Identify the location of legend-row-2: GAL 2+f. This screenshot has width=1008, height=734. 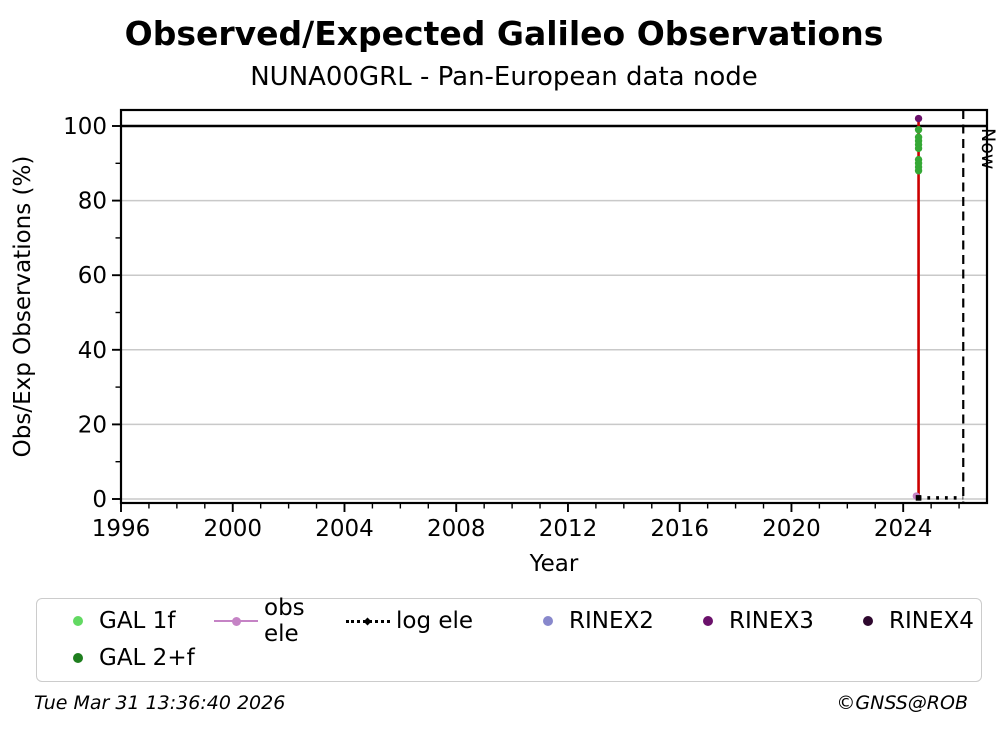
(139, 658).